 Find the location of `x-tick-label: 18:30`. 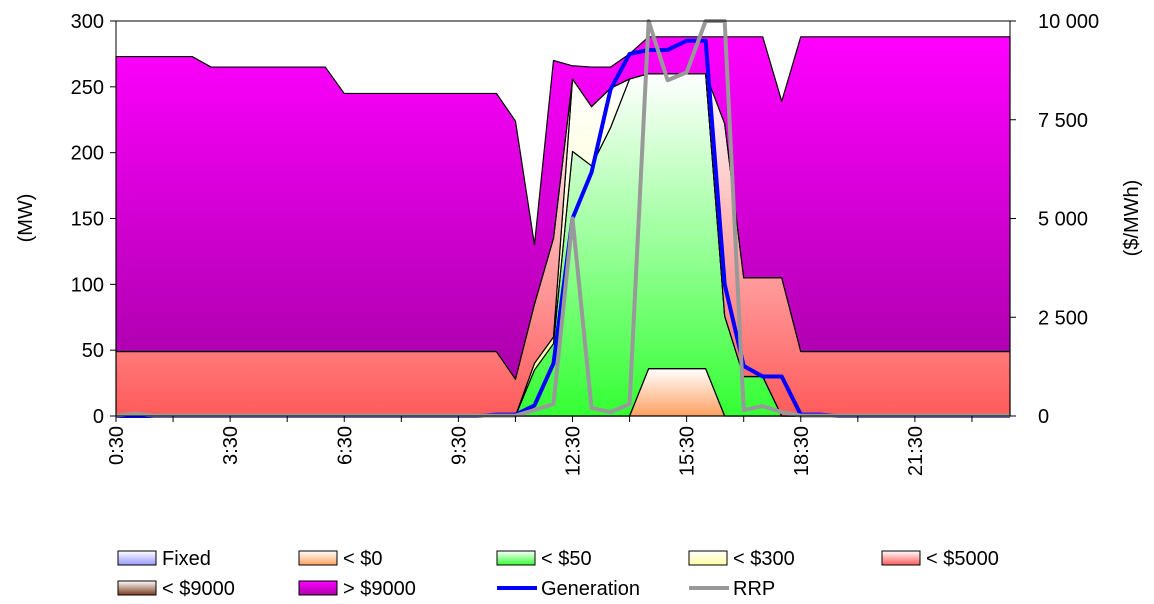

x-tick-label: 18:30 is located at coordinates (802, 451).